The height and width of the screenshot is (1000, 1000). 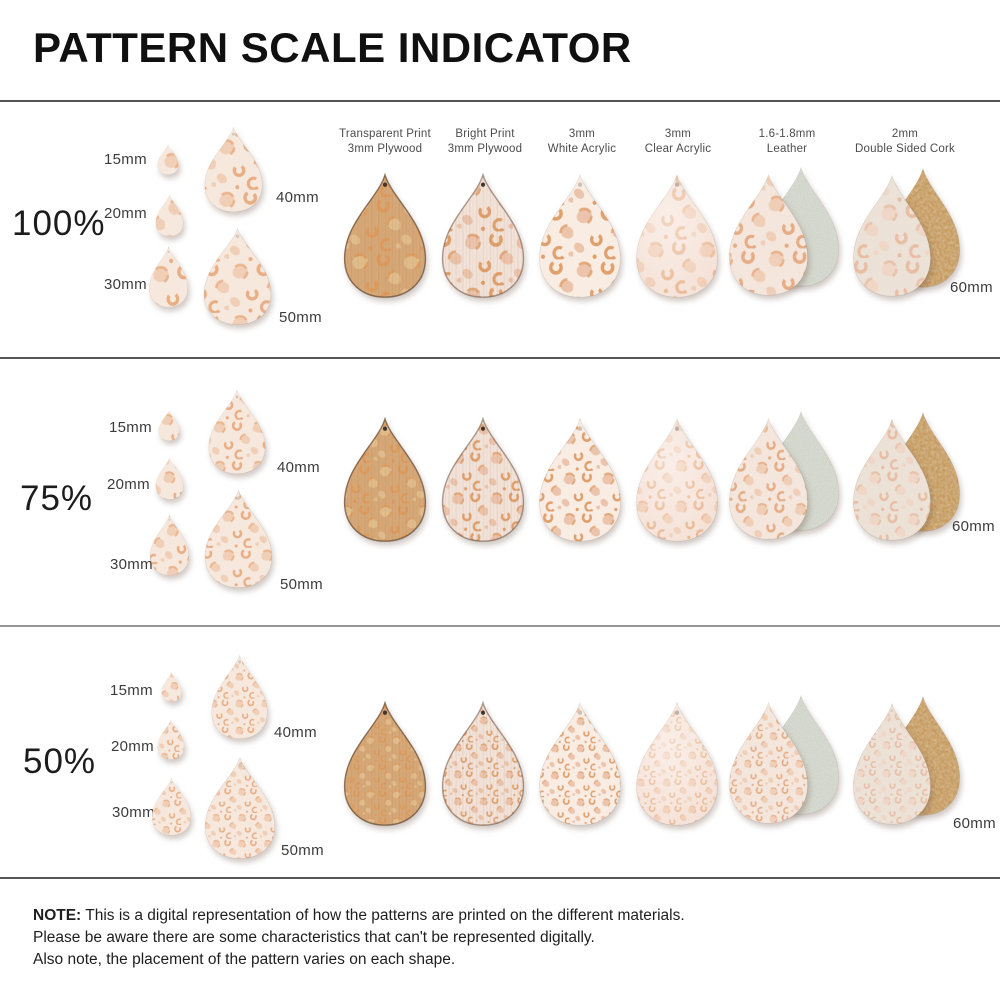 I want to click on teardrop-100-50mm, so click(x=237, y=276).